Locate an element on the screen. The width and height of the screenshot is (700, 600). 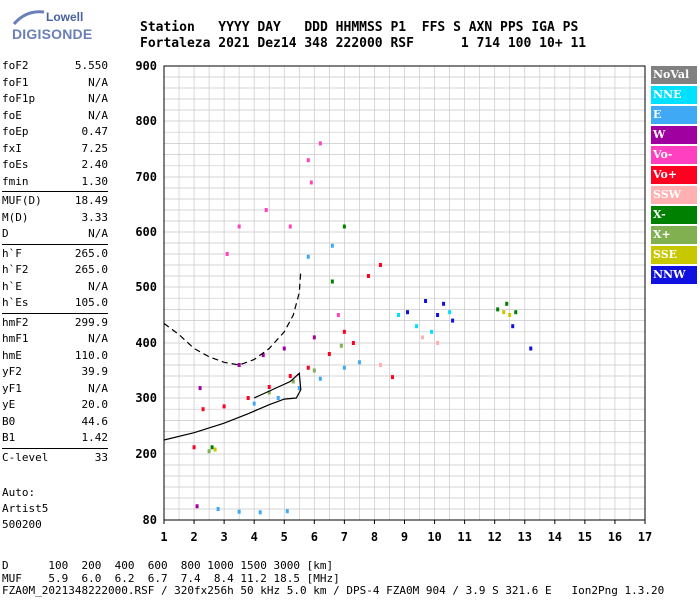
y-tick-label: 80 is located at coordinates (150, 520).